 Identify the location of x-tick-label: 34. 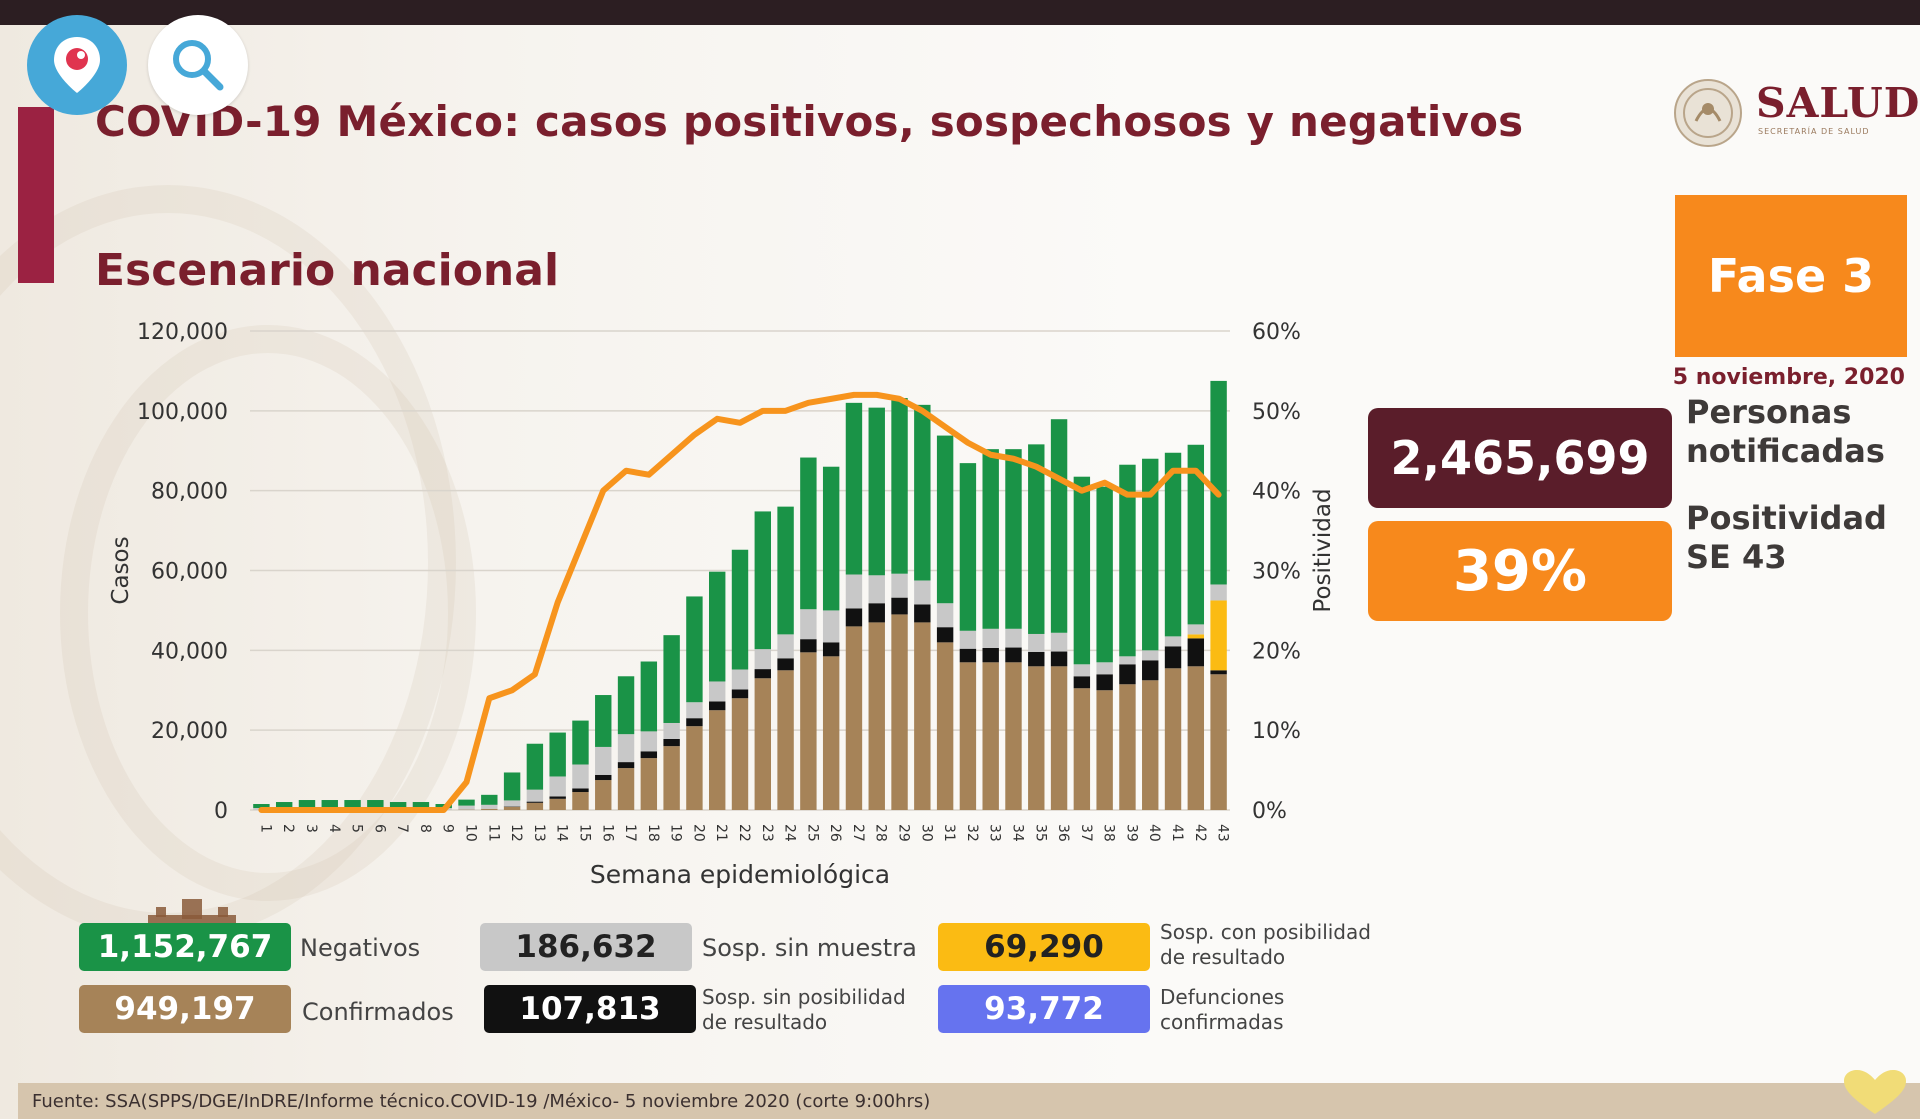
(1017, 833).